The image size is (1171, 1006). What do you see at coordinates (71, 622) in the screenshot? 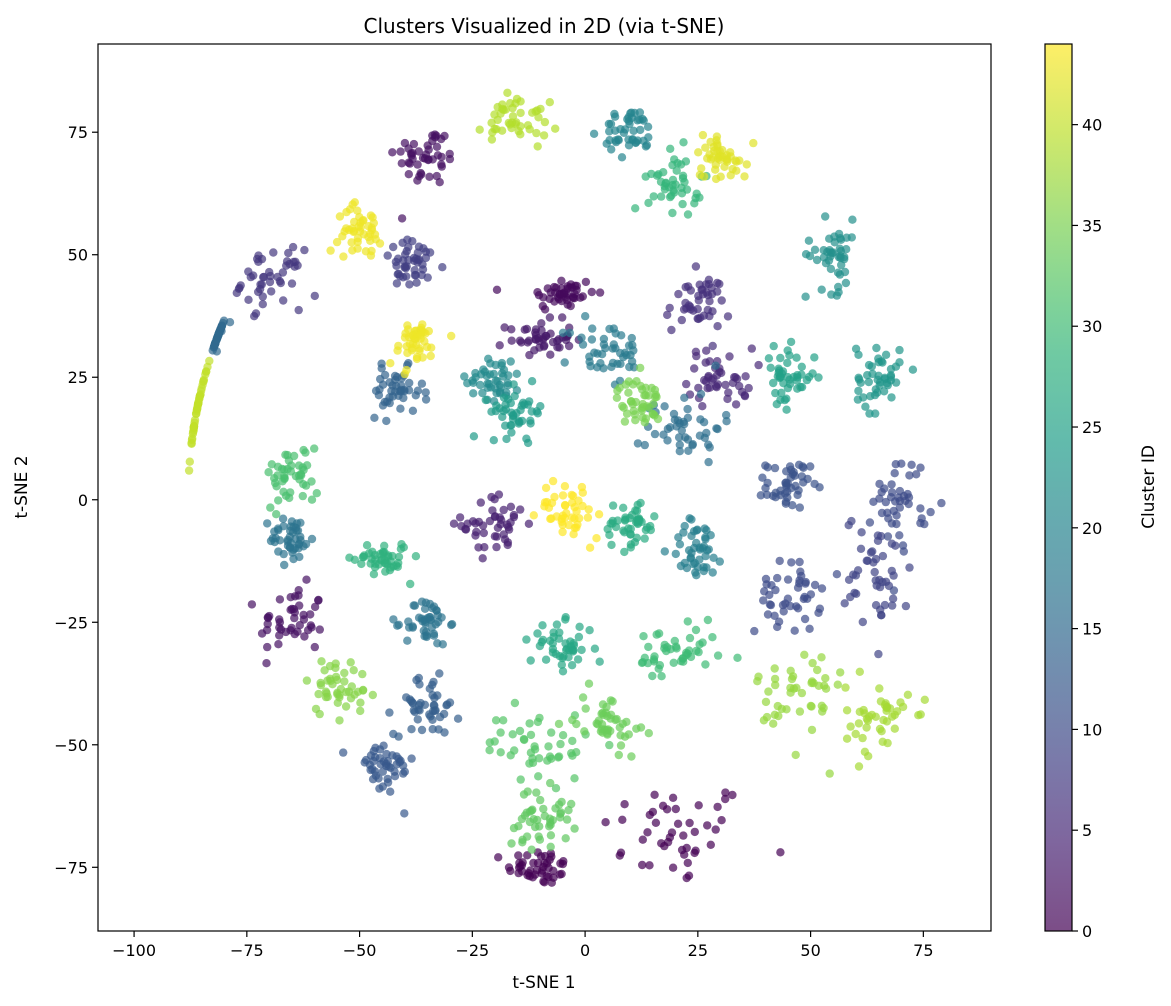
I see `y-tick-label: −25` at bounding box center [71, 622].